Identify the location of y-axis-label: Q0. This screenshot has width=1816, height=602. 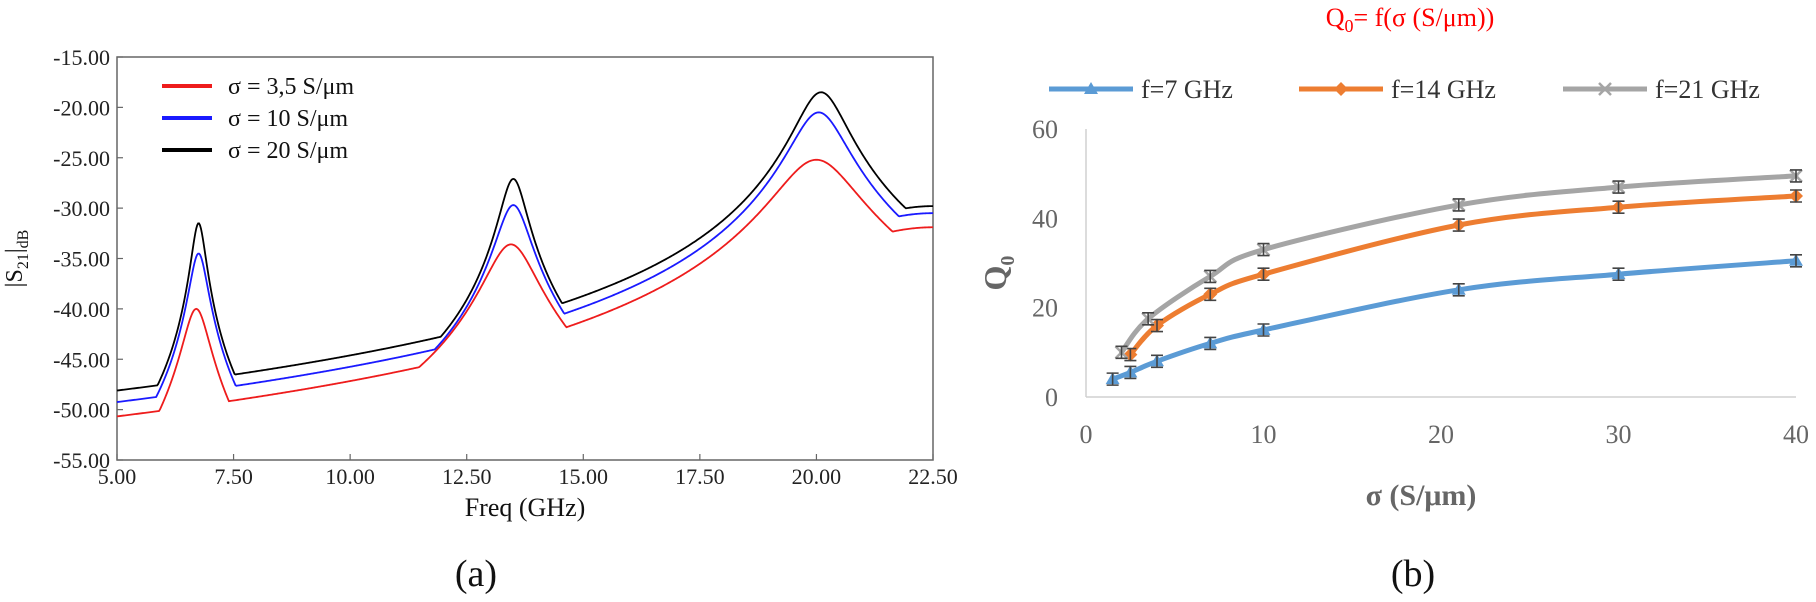
(998, 273).